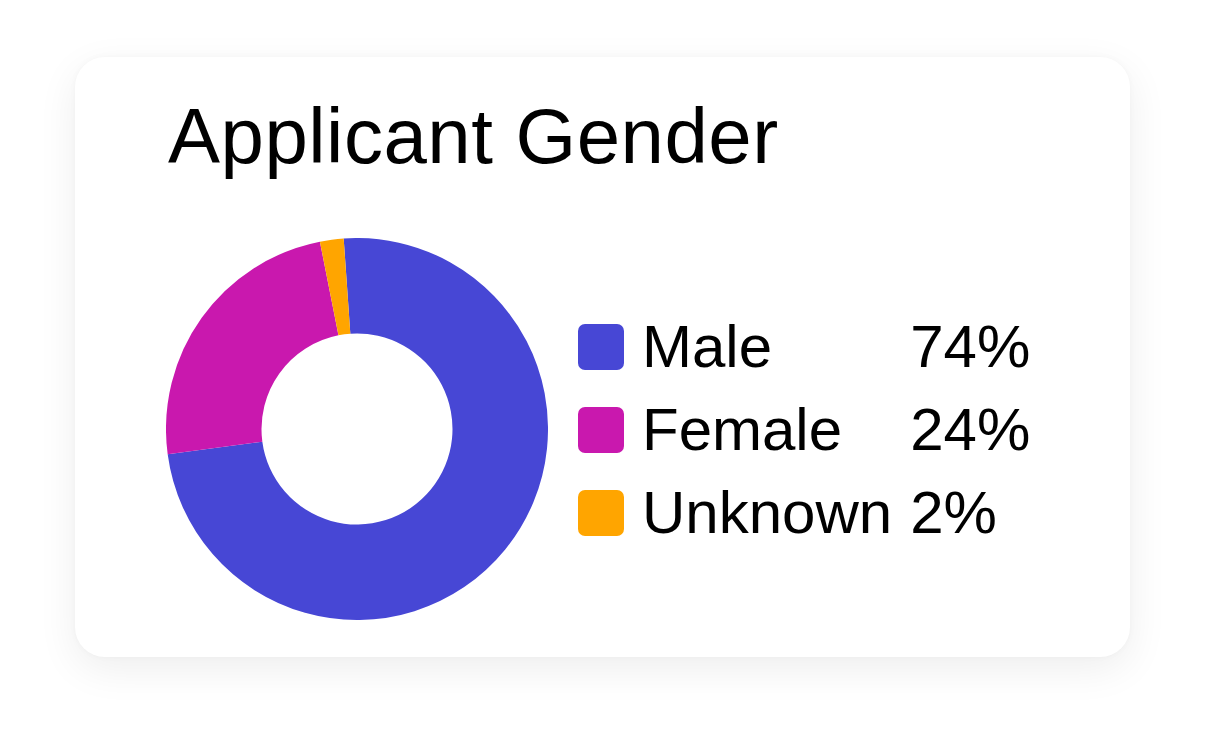 The height and width of the screenshot is (755, 1208). What do you see at coordinates (970, 430) in the screenshot?
I see `data-label: 24%` at bounding box center [970, 430].